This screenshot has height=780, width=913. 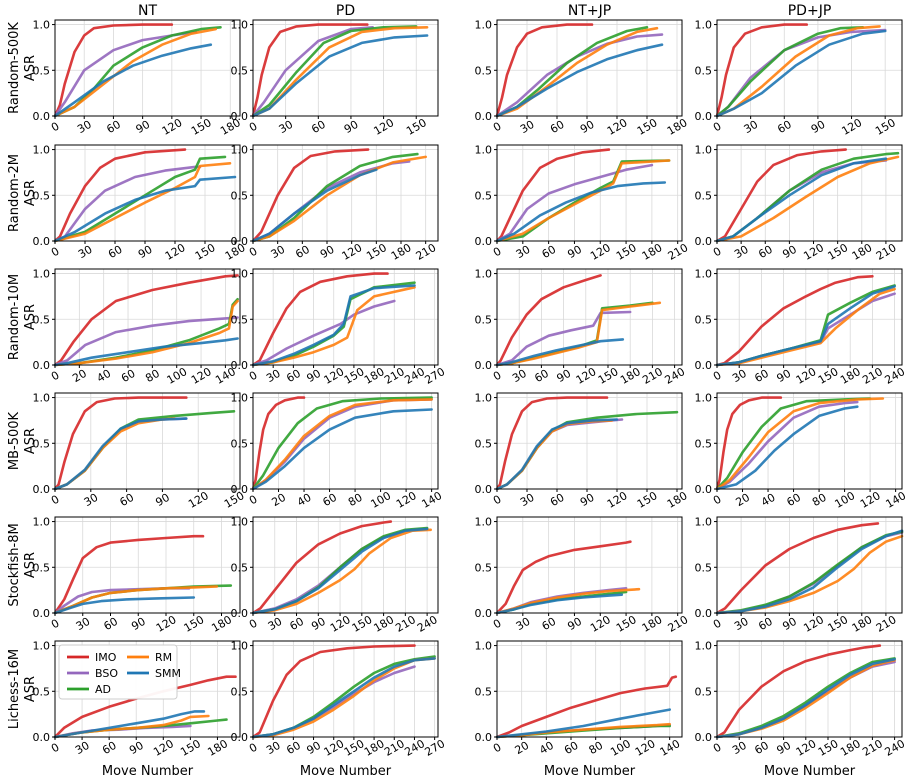 I want to click on x-tick-label: 240, so click(x=895, y=748).